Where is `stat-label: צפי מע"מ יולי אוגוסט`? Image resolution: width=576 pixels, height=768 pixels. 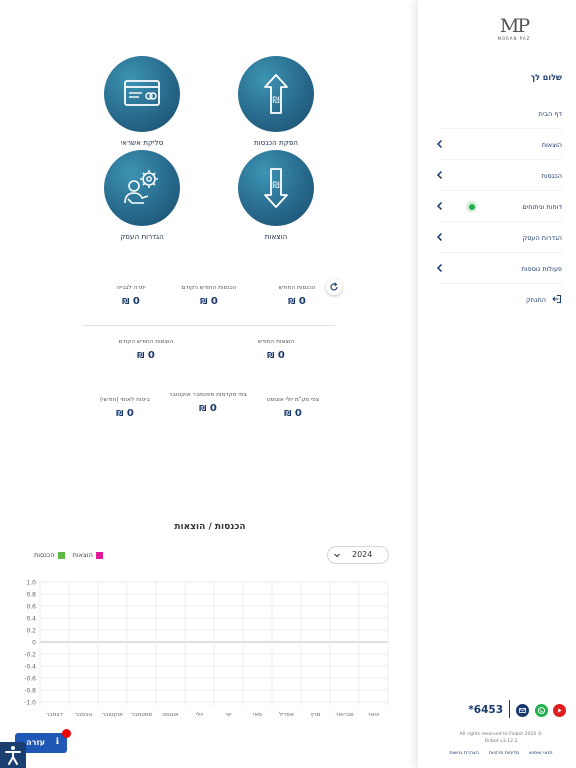
stat-label: צפי מע"מ יולי אוגוסט is located at coordinates (293, 400).